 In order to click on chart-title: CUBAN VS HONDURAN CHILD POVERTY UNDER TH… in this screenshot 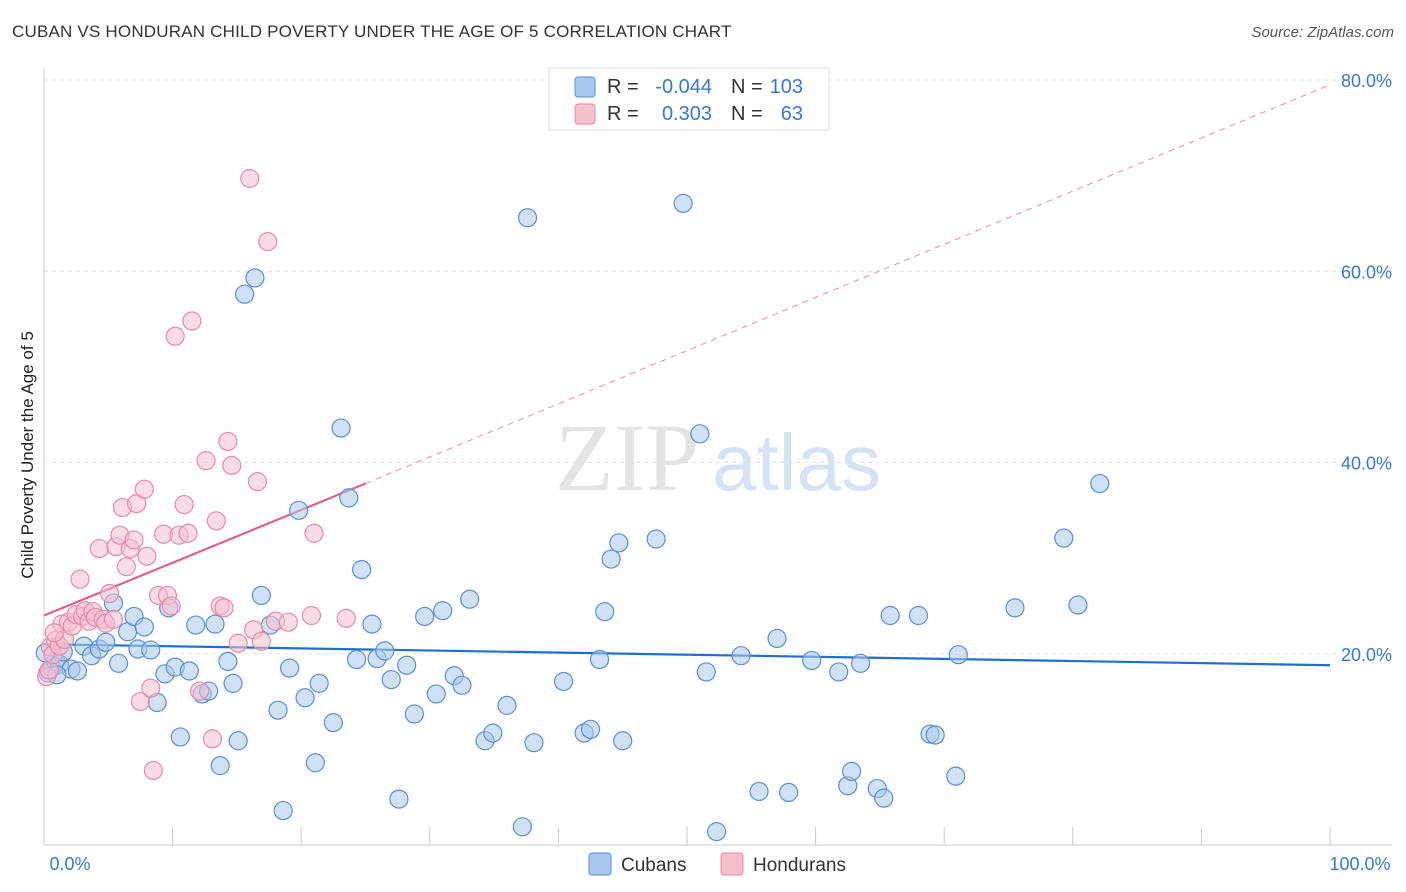, I will do `click(372, 31)`.